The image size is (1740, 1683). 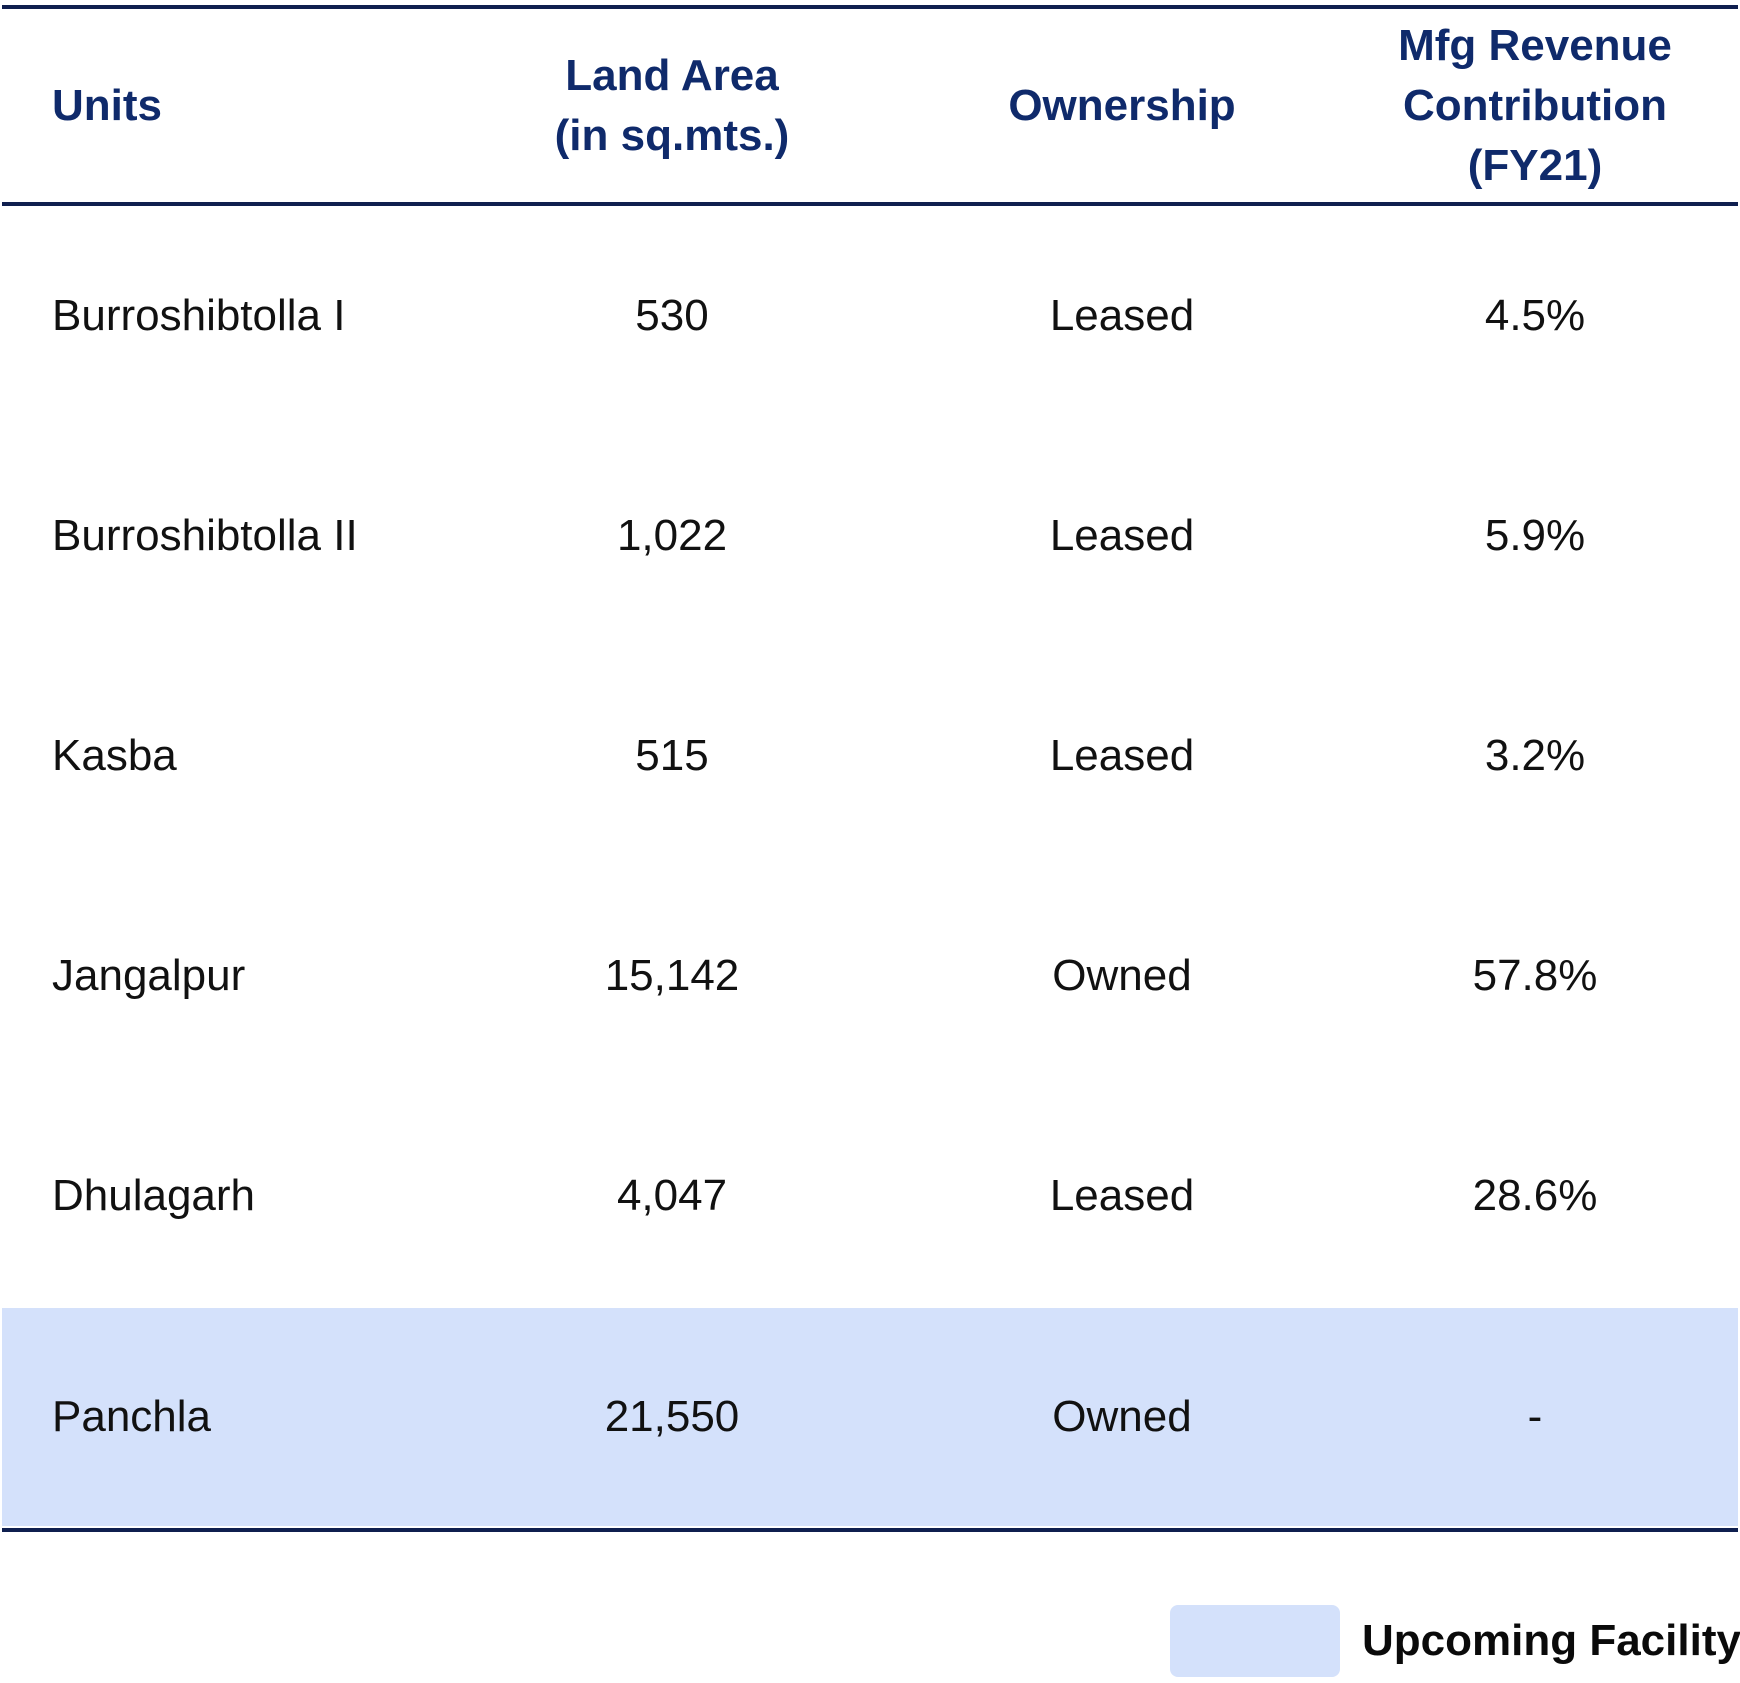 What do you see at coordinates (1255, 1641) in the screenshot?
I see `legend-swatch` at bounding box center [1255, 1641].